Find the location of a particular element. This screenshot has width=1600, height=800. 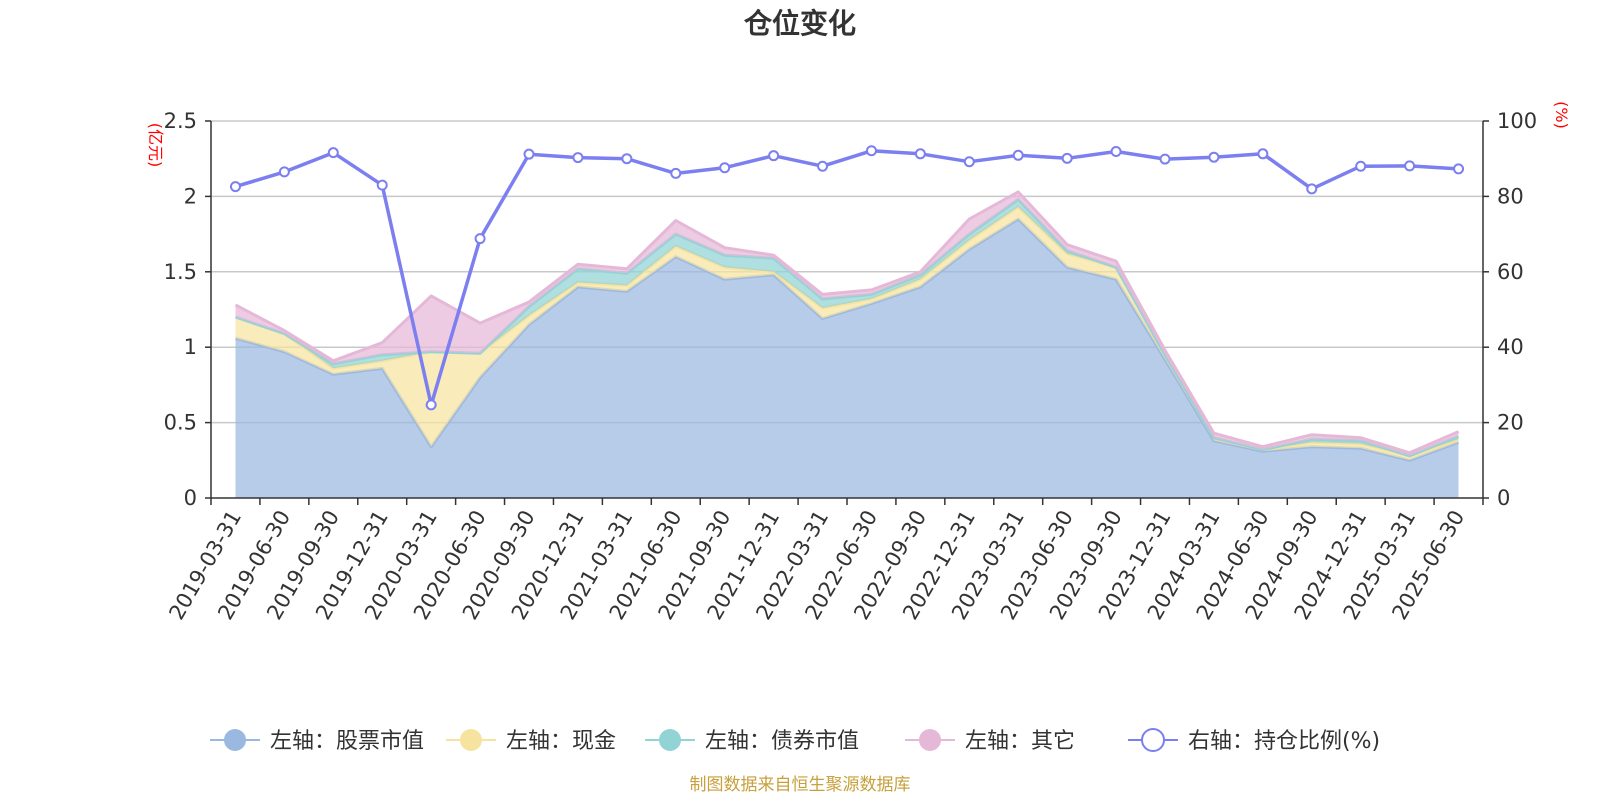

right-tick-label: 40 is located at coordinates (1510, 347).